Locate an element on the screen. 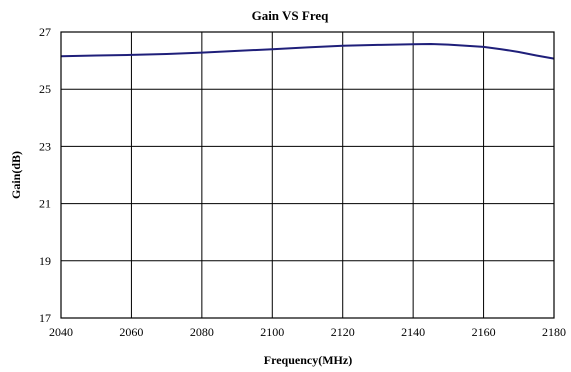 The image size is (571, 372). chart-title: Gain VS Freq is located at coordinates (291, 15).